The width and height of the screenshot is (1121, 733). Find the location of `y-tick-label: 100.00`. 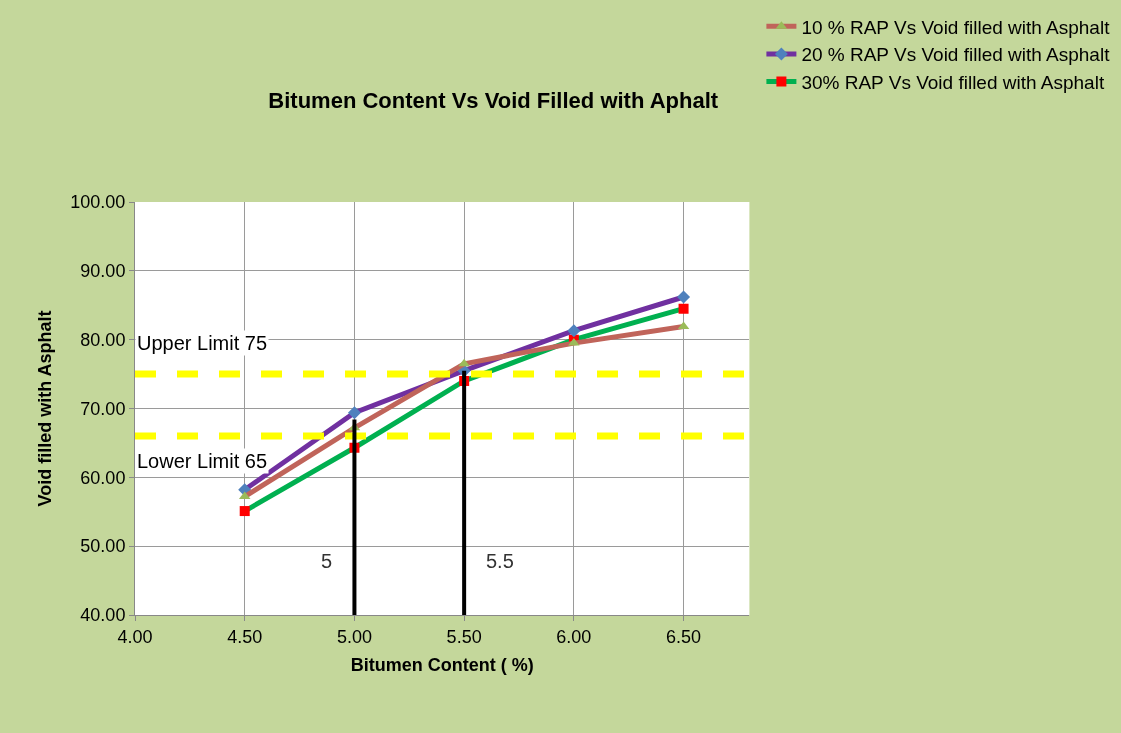

y-tick-label: 100.00 is located at coordinates (98, 202).